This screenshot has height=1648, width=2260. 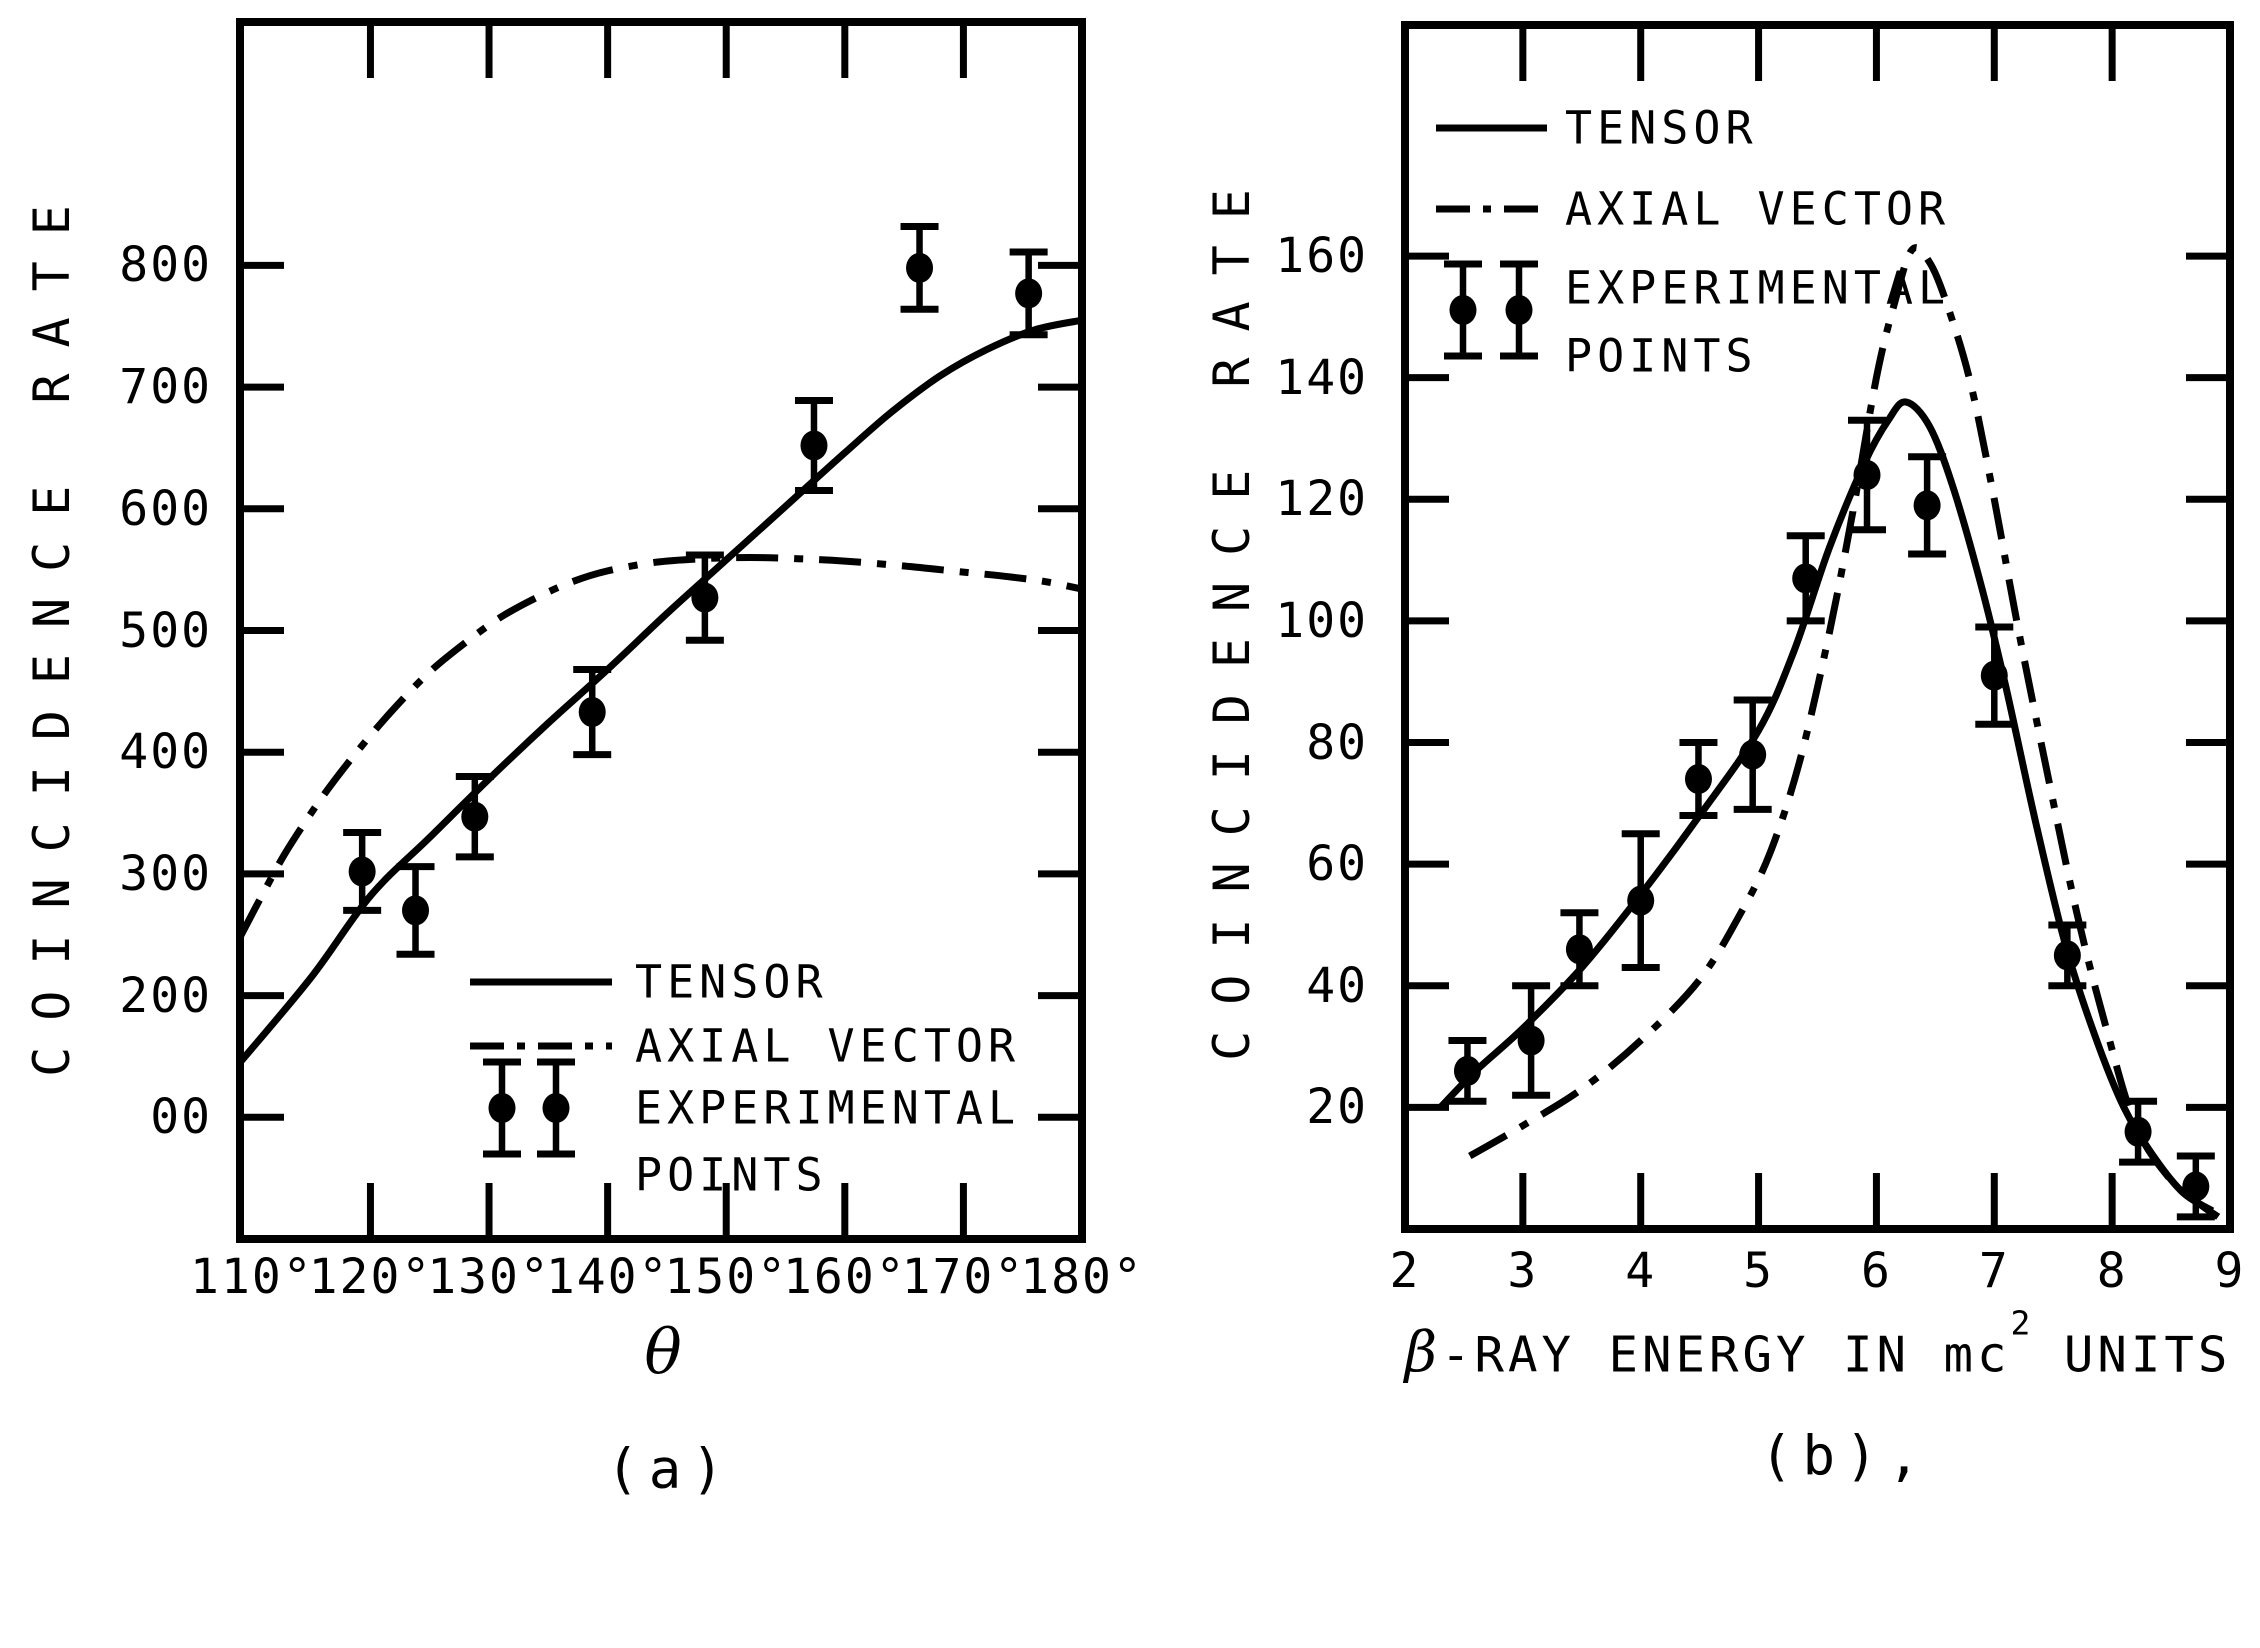 What do you see at coordinates (1321, 620) in the screenshot?
I see `y-tick-label-b: 100` at bounding box center [1321, 620].